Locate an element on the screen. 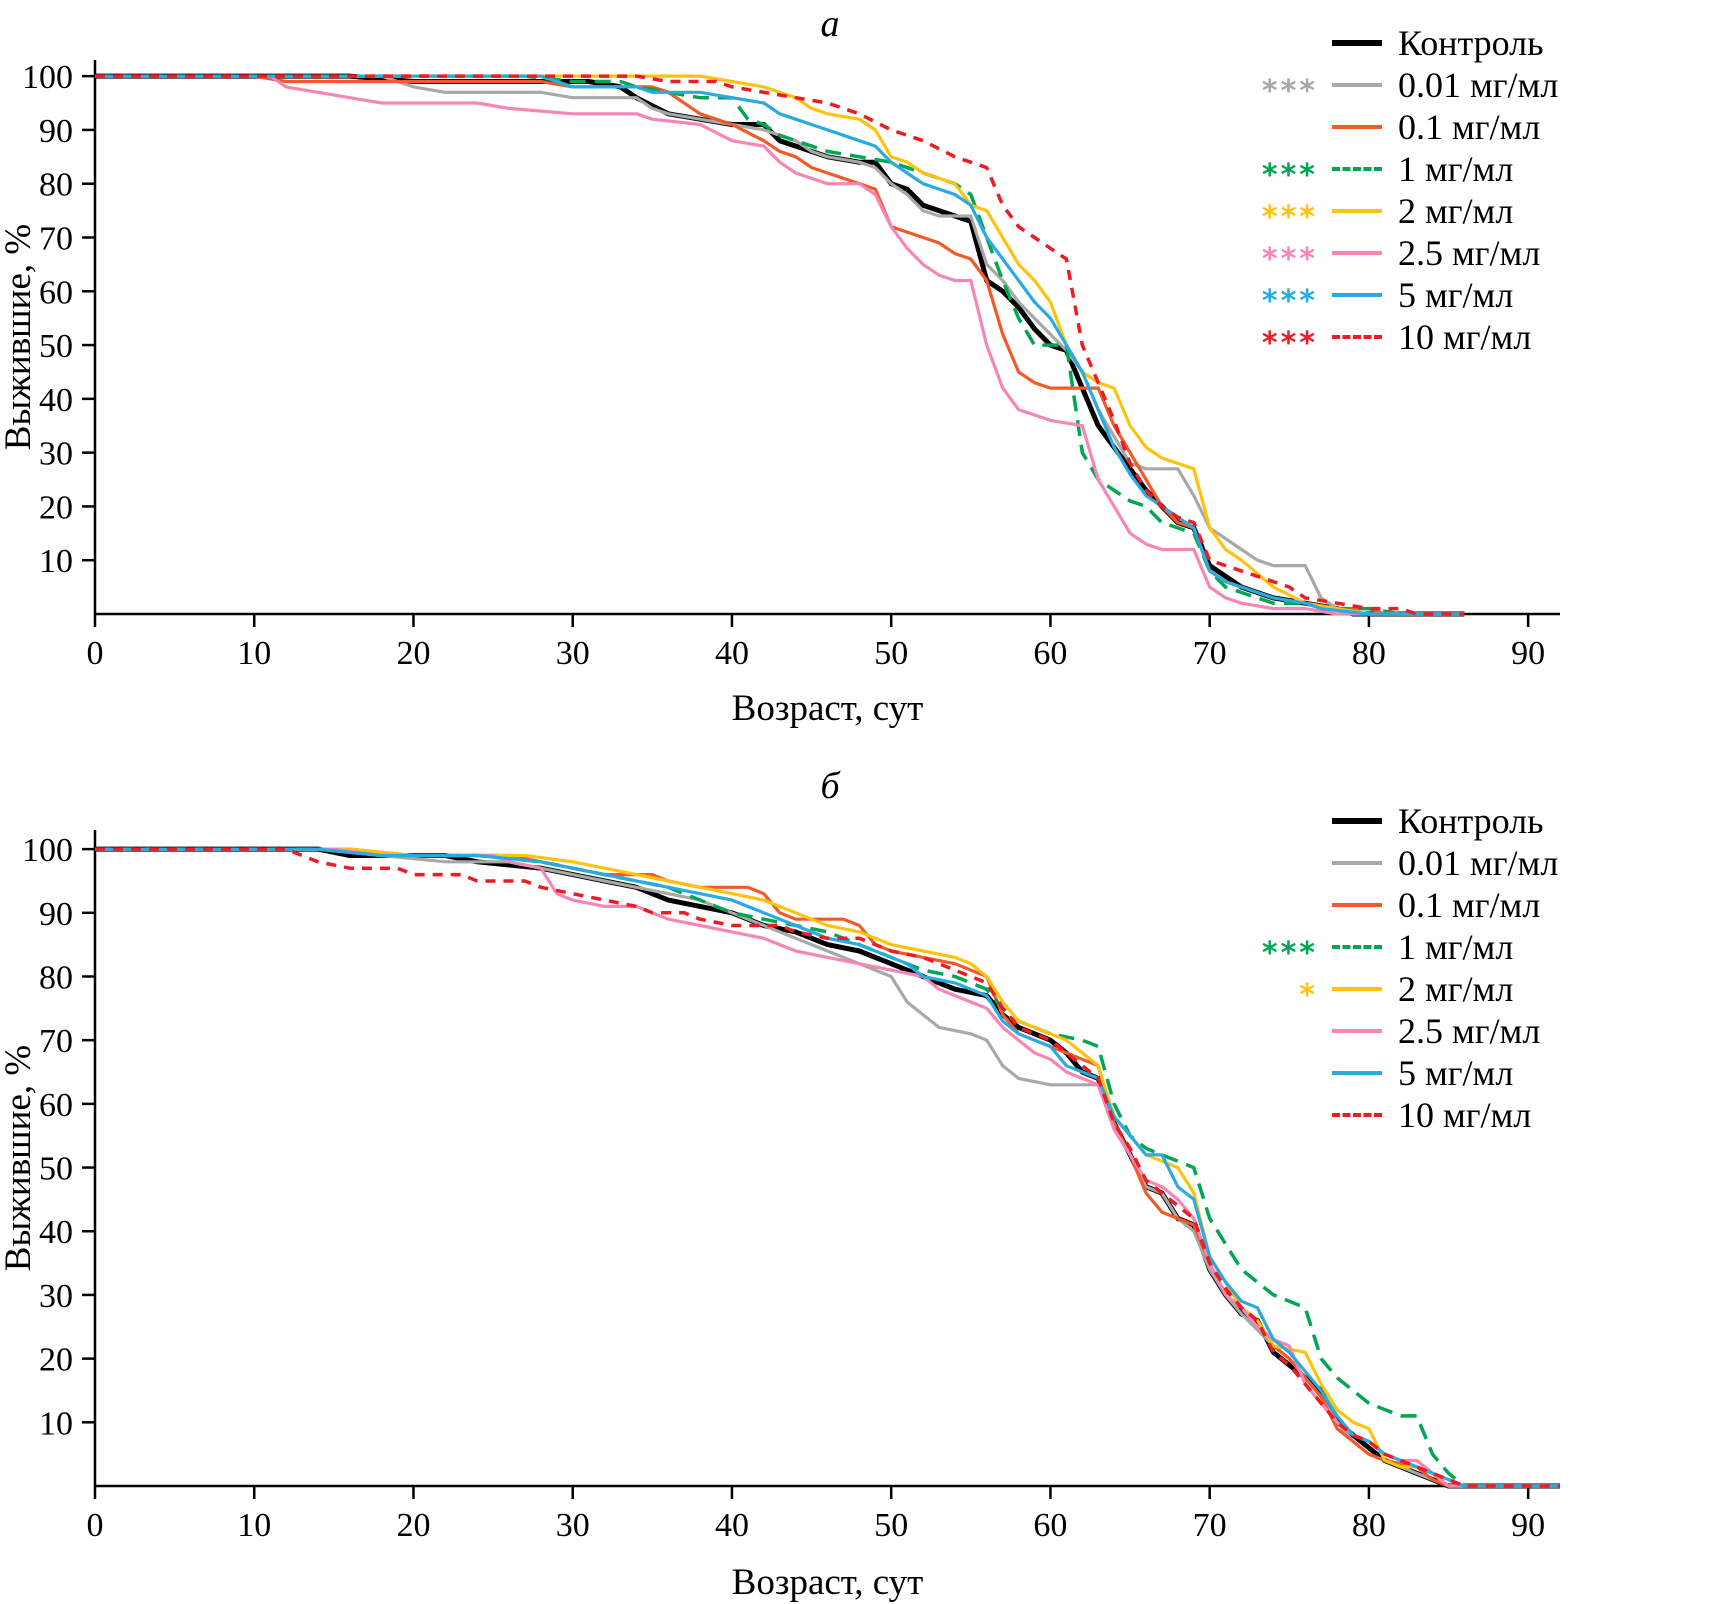  legend-item-c10: 10 мг/мл is located at coordinates (1426, 1115).